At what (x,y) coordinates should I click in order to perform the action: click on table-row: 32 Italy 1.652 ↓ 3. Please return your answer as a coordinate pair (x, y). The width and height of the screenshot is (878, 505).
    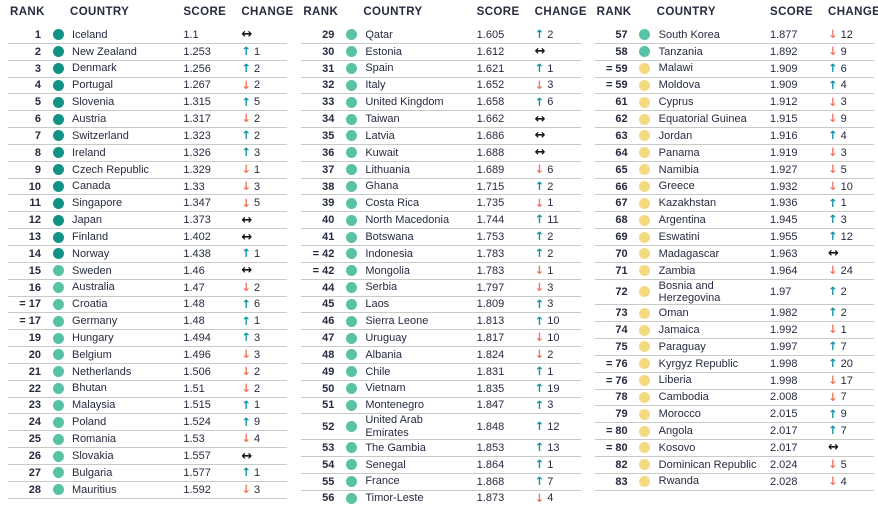
    Looking at the image, I should click on (441, 86).